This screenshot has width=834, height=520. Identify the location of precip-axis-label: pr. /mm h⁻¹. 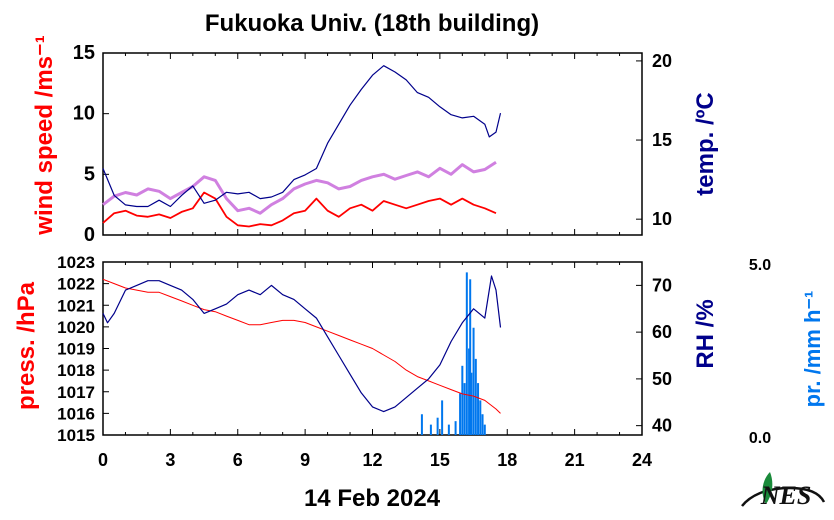
(812, 349).